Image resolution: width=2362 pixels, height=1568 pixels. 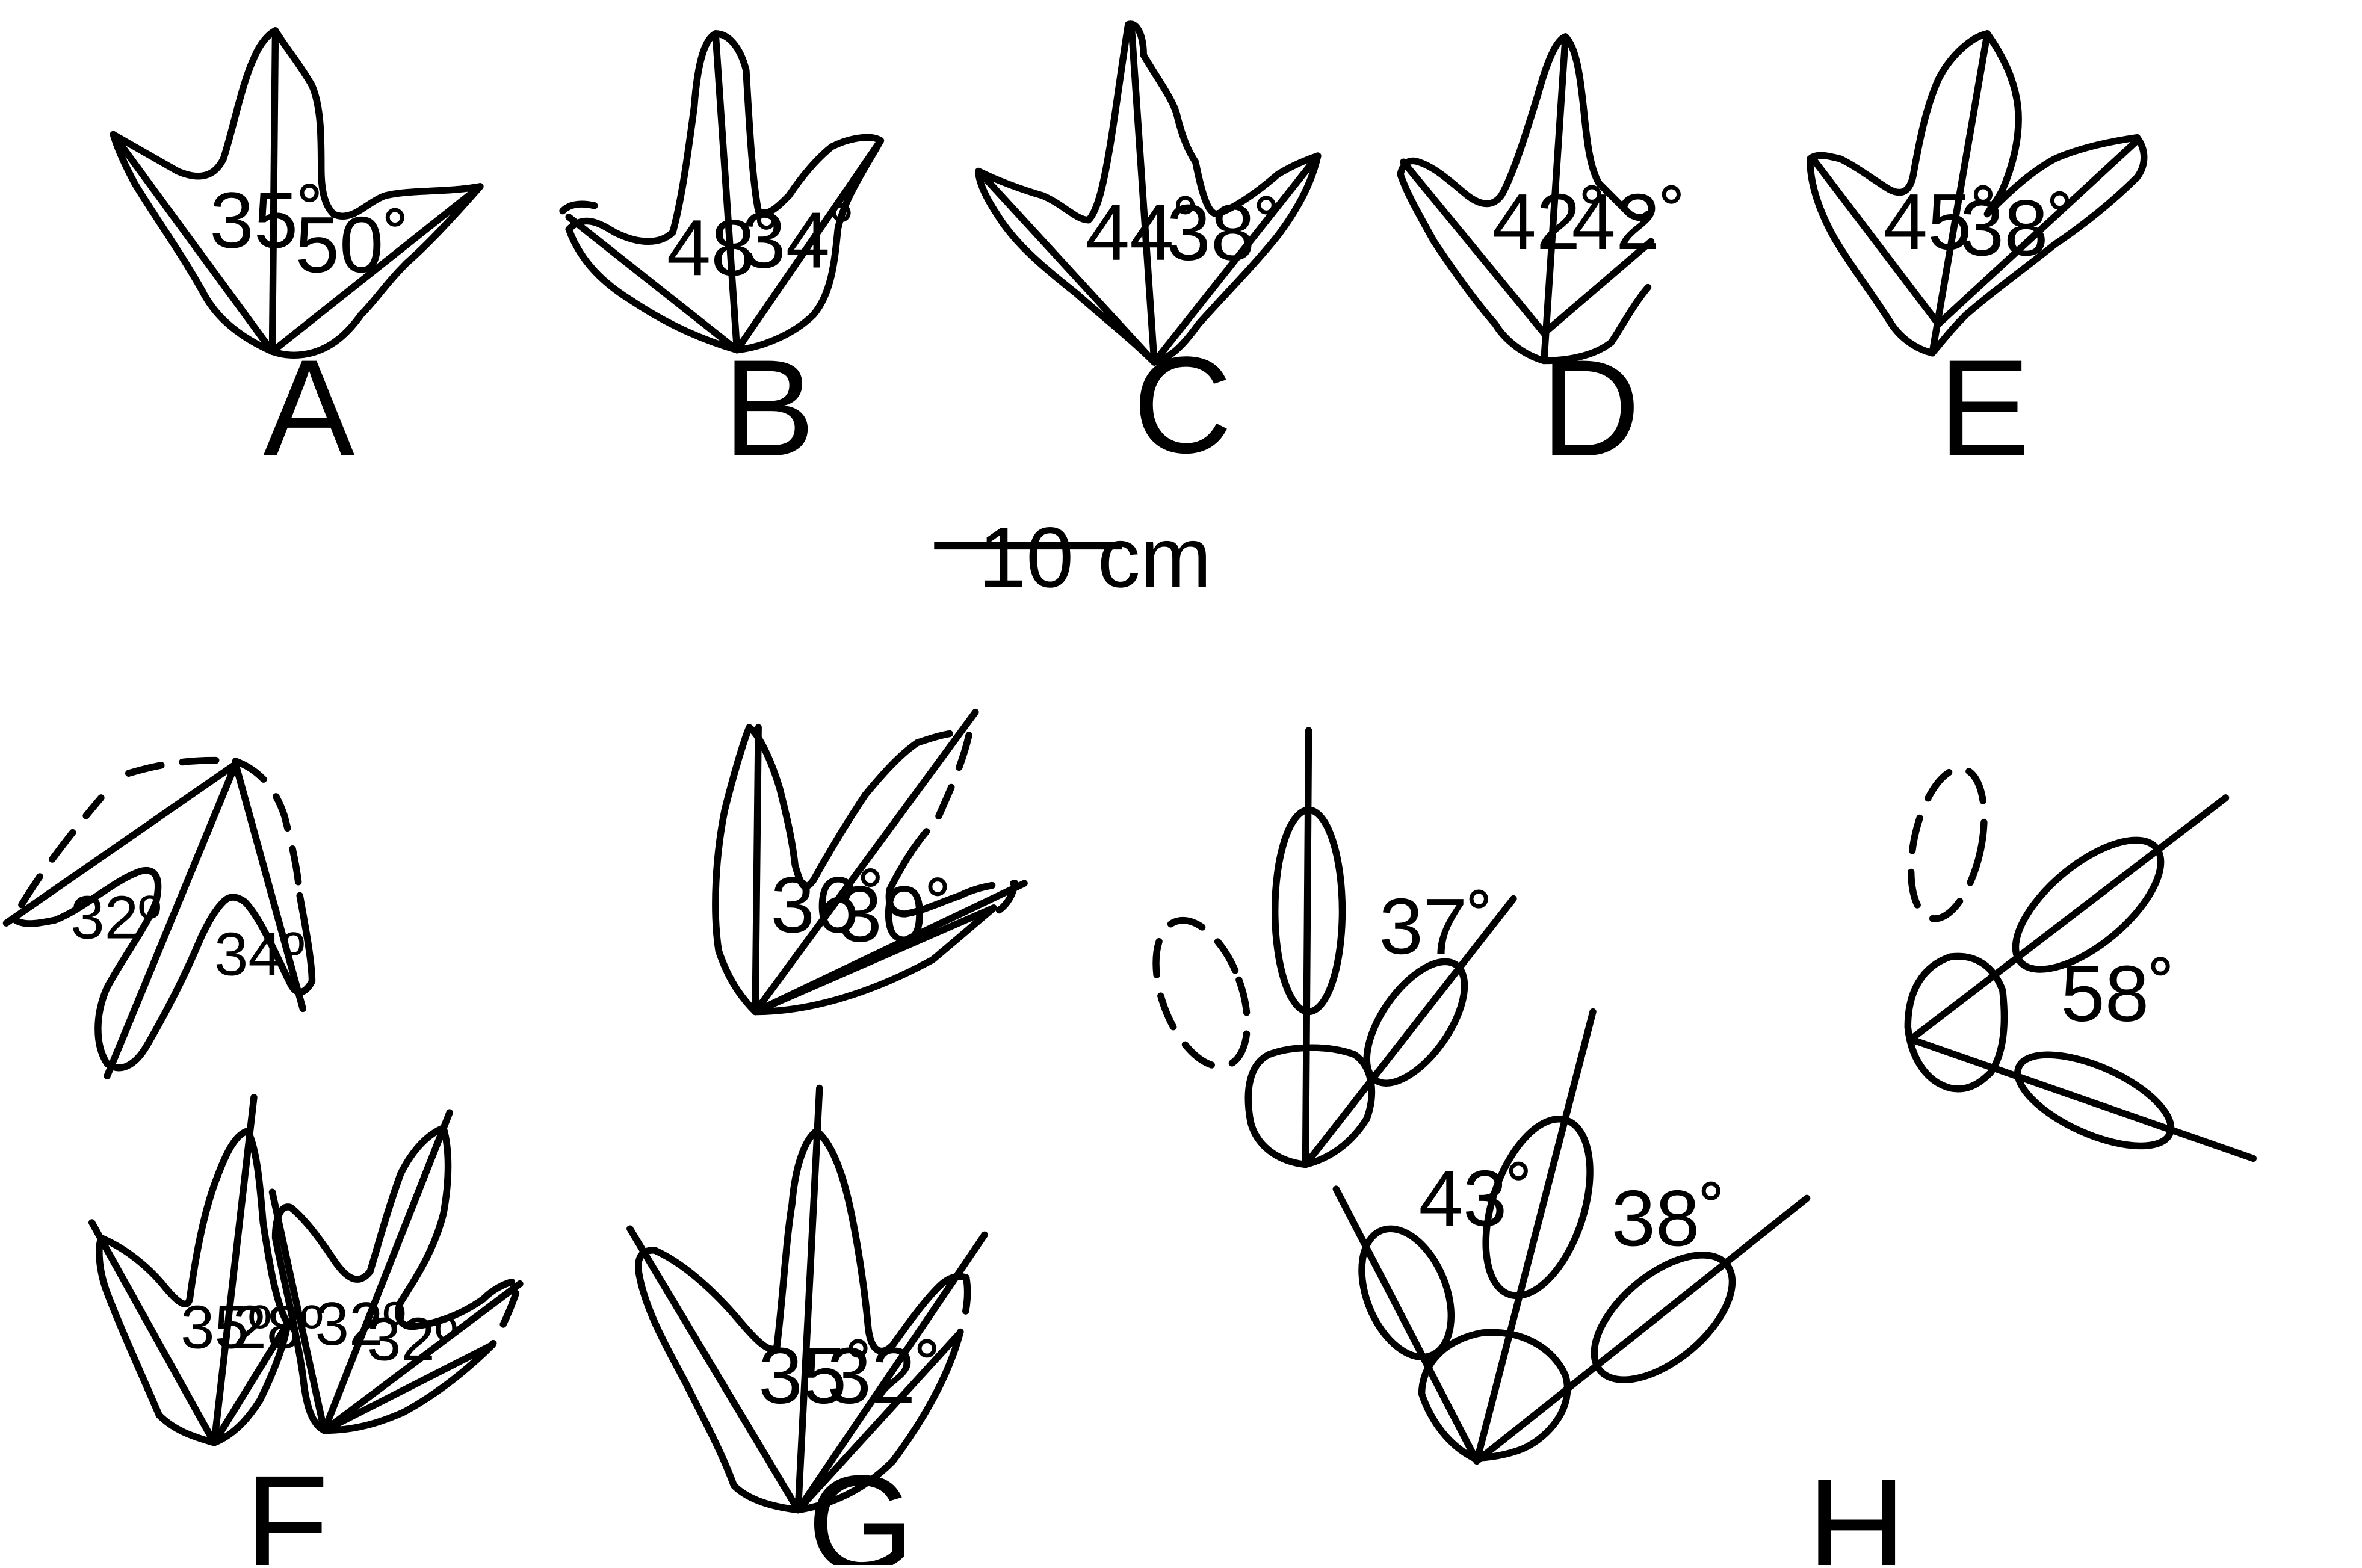 I want to click on angle-b-right: 34˚, so click(x=798, y=240).